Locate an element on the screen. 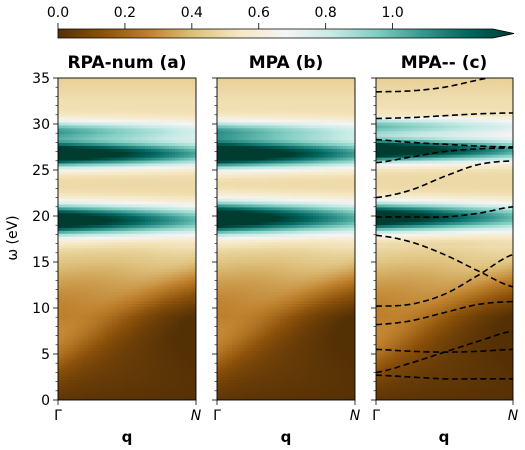 The height and width of the screenshot is (450, 525). colorbar-ticks: 0.0 0.2 0.4 0.6 0.8 1.0 is located at coordinates (225, 17).